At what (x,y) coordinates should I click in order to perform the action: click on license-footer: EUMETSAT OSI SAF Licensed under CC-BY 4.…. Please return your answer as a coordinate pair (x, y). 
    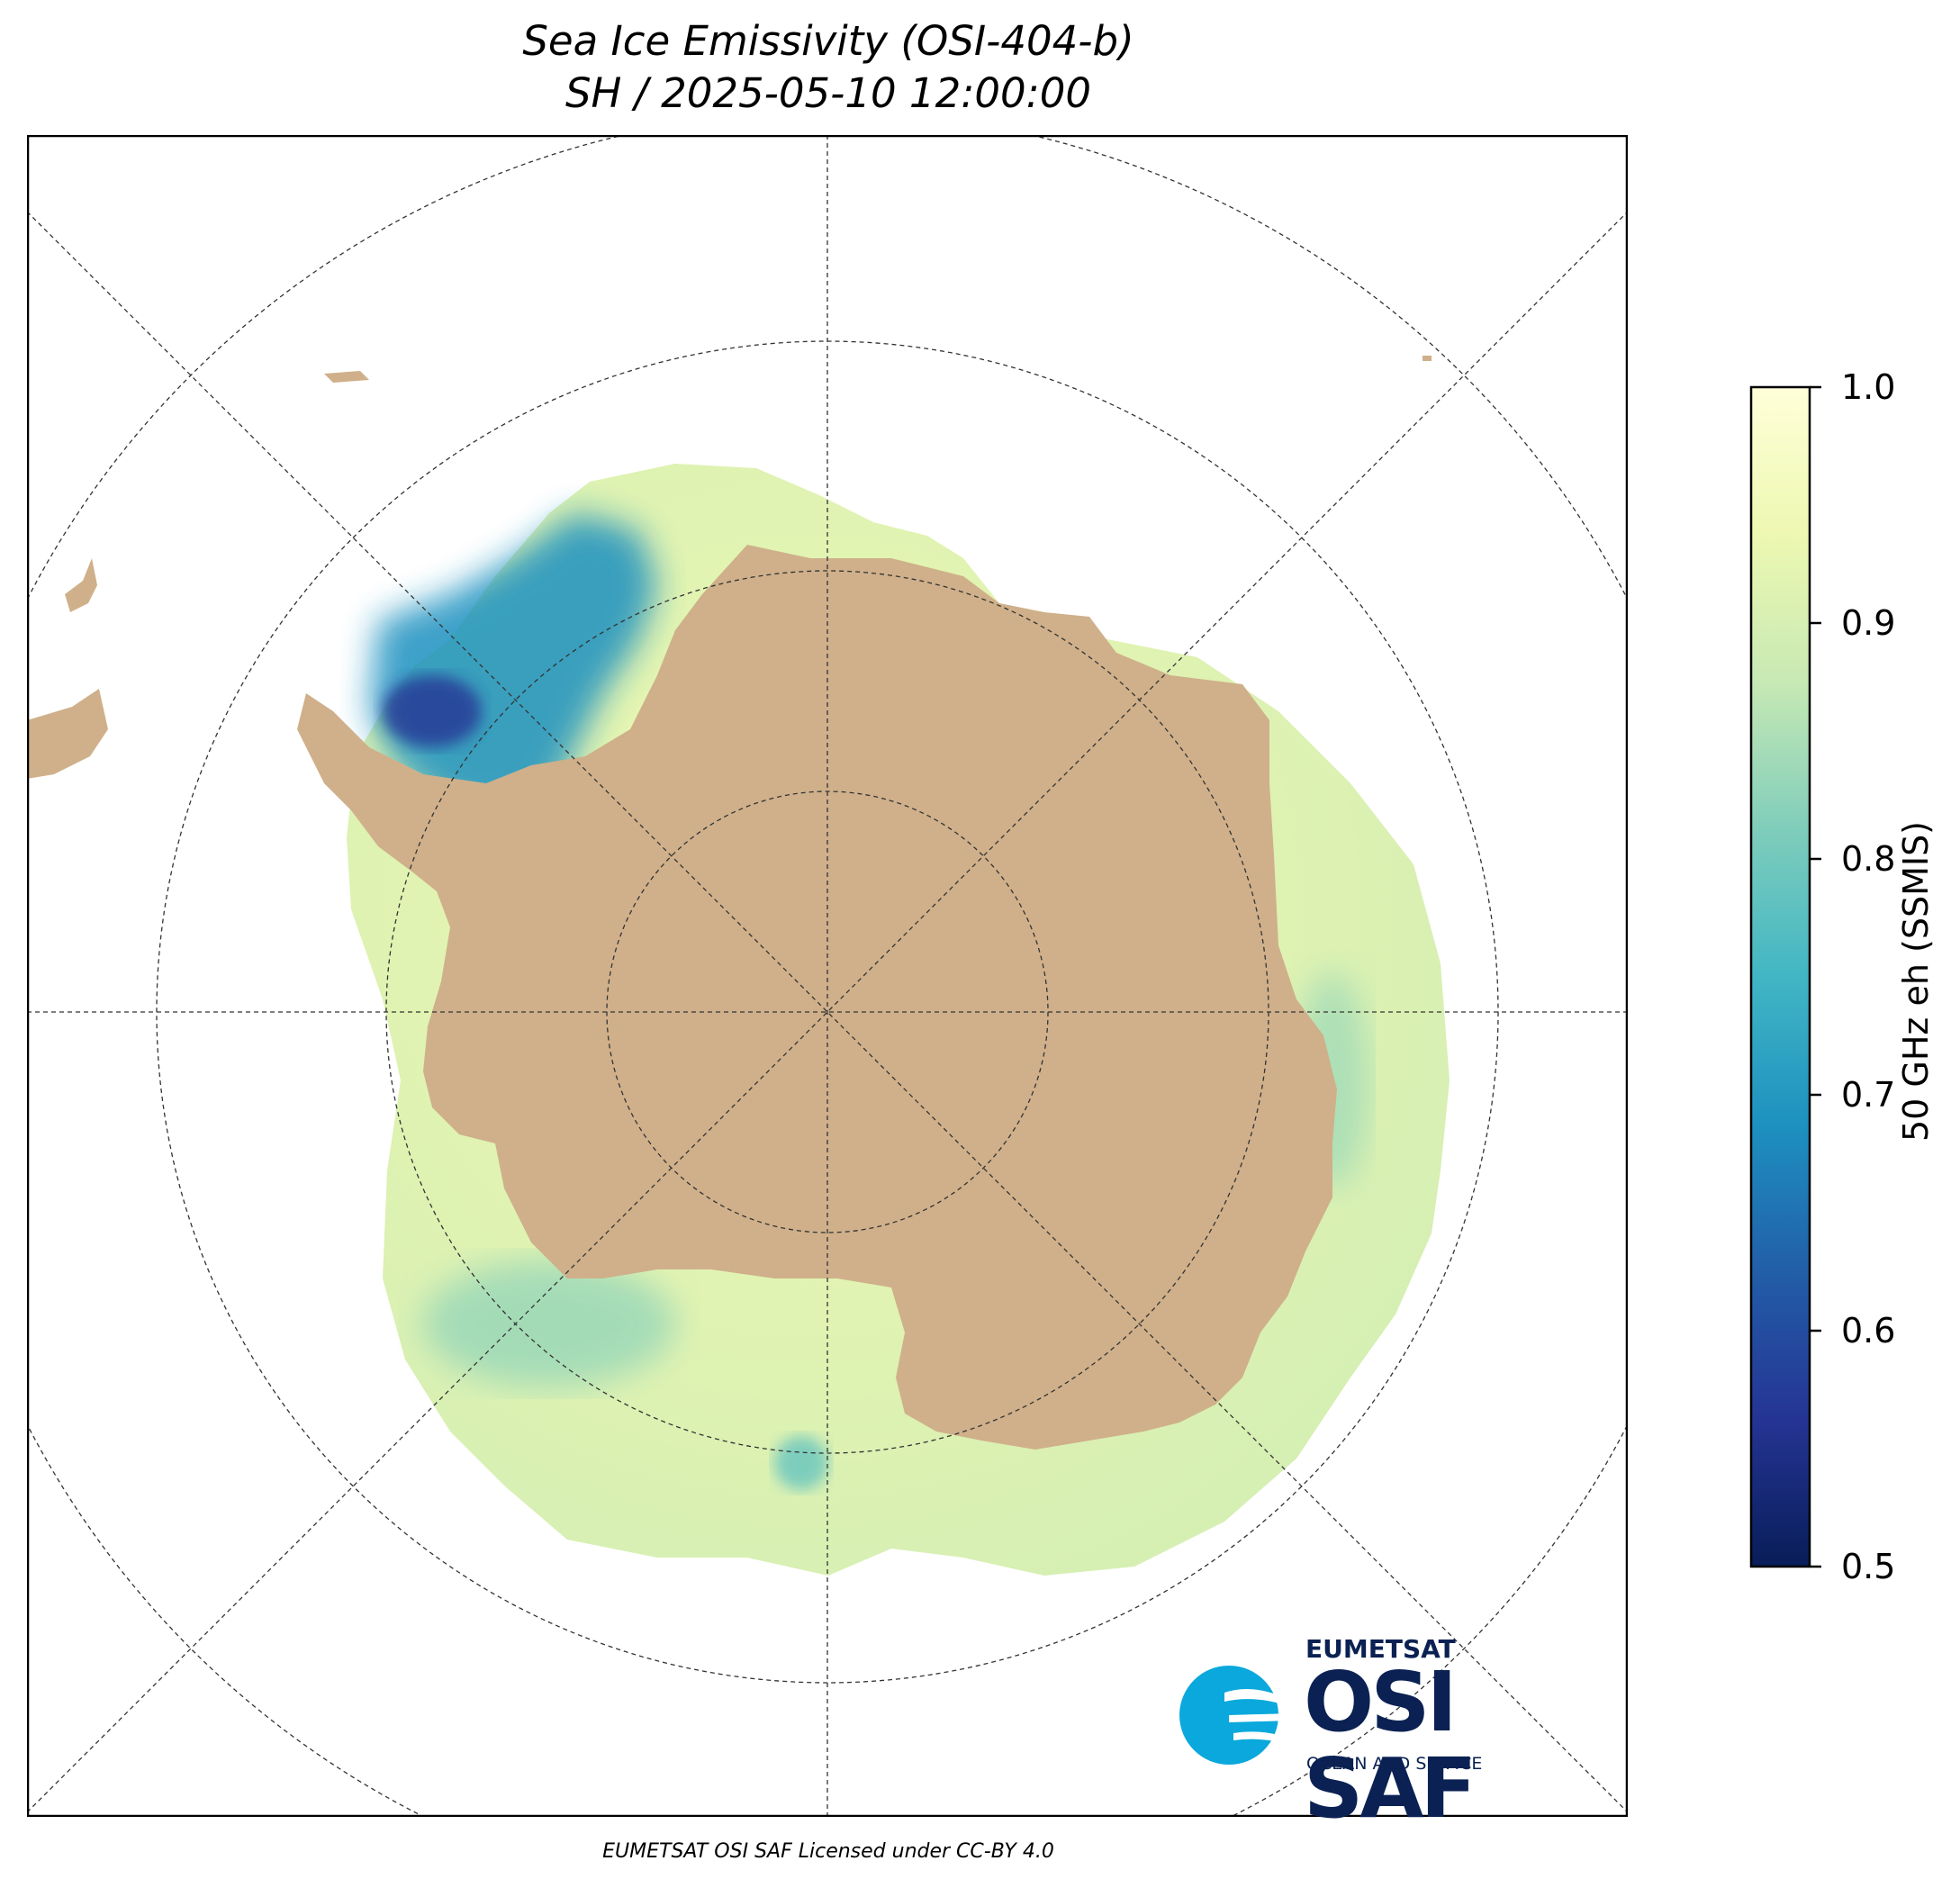
    Looking at the image, I should click on (828, 1852).